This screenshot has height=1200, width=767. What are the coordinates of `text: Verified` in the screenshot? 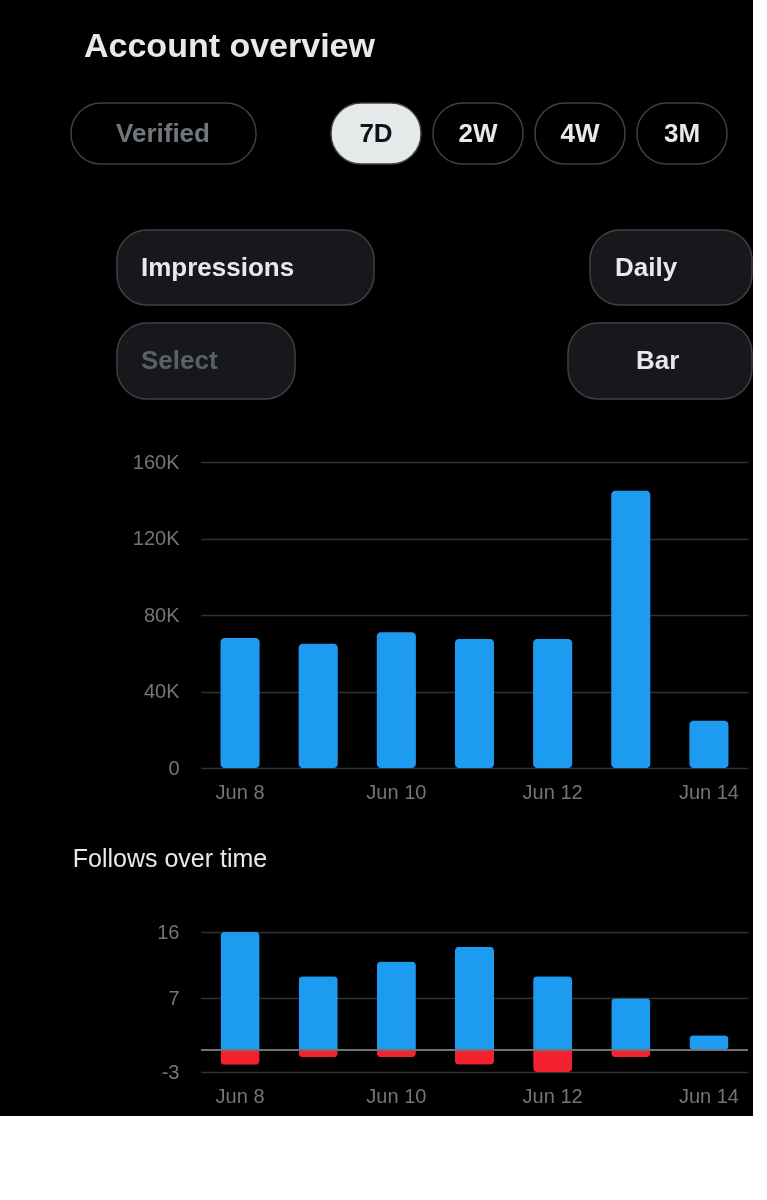 It's located at (163, 132).